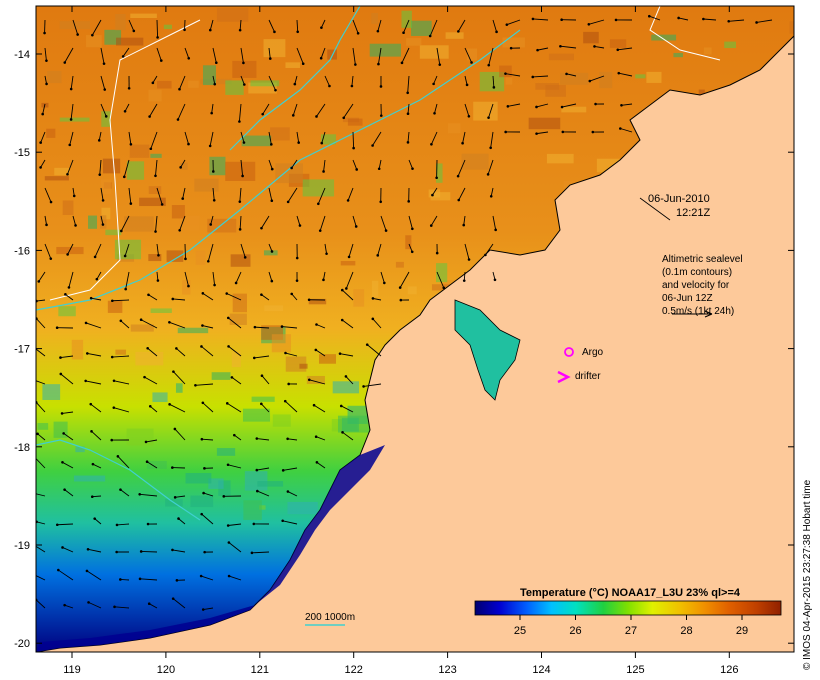 Image resolution: width=820 pixels, height=680 pixels. What do you see at coordinates (631, 626) in the screenshot?
I see `colorbar-ticks: 25 26 27 28 29` at bounding box center [631, 626].